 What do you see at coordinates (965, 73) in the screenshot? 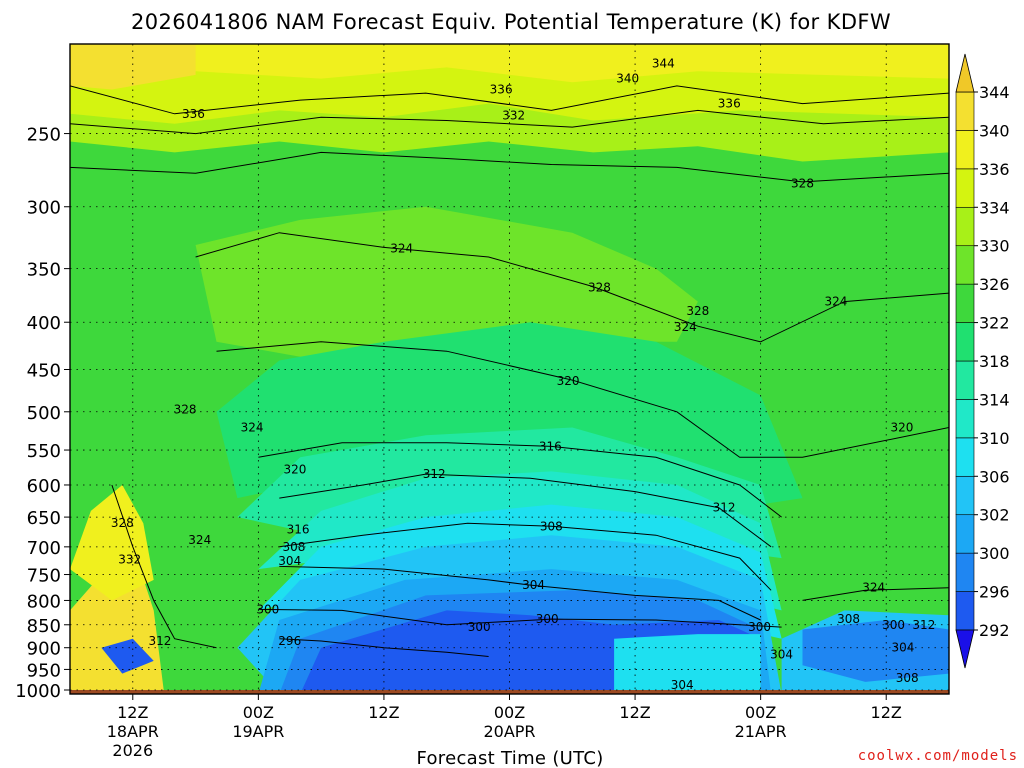
I see `colorbar-max-arrow` at bounding box center [965, 73].